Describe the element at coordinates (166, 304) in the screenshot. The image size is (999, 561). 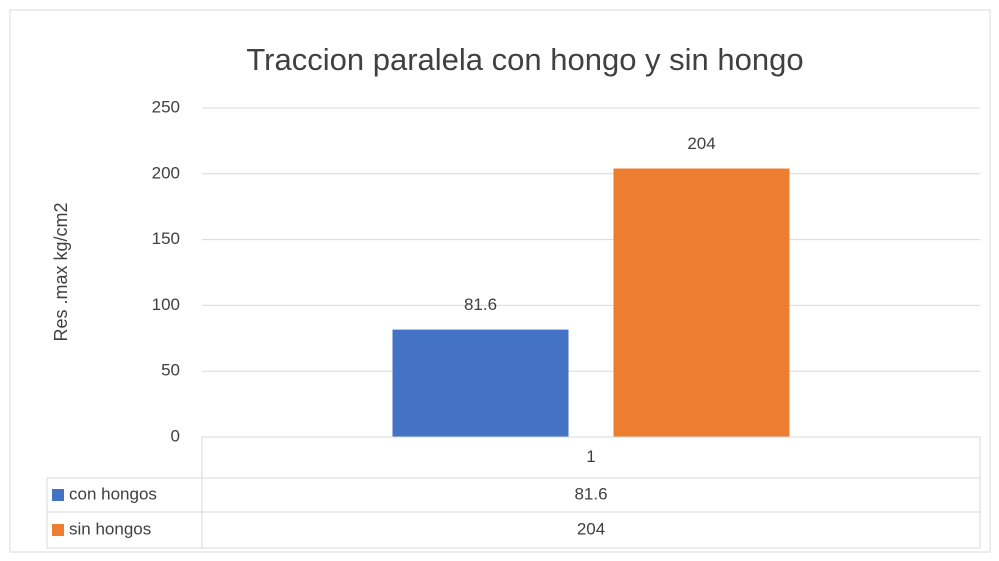
I see `y-tick-label: 100` at that location.